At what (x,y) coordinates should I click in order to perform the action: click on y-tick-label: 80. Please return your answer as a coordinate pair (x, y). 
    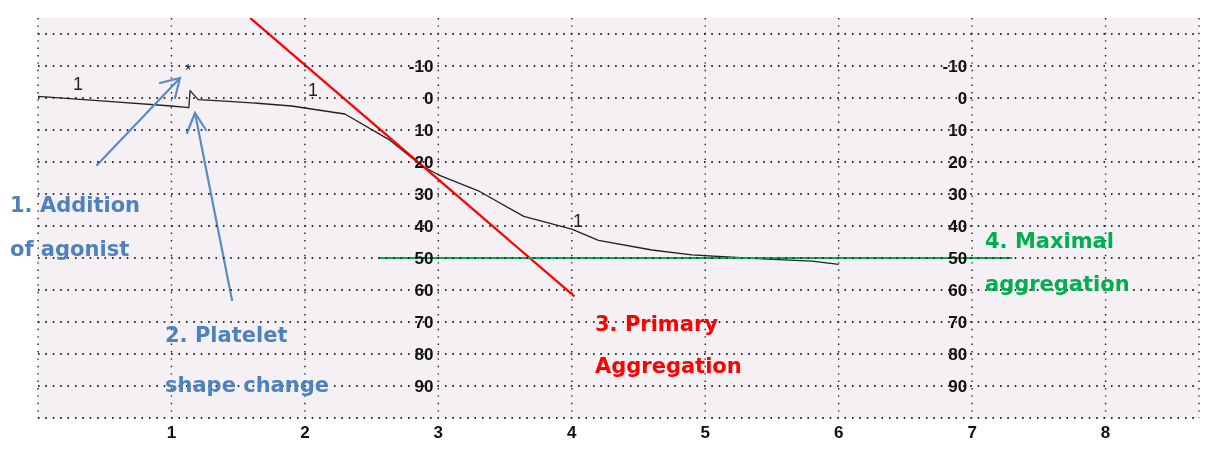
    Looking at the image, I should click on (424, 354).